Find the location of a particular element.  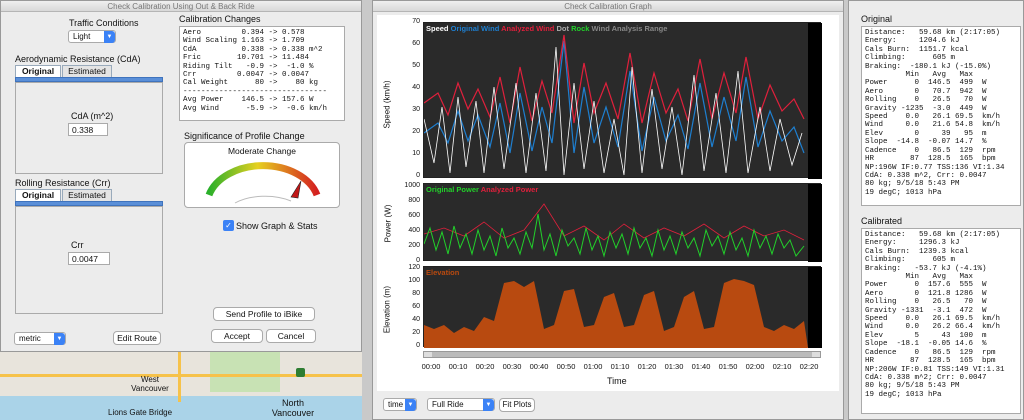

graph-window-title: Check Calibration Graph is located at coordinates (608, 6).